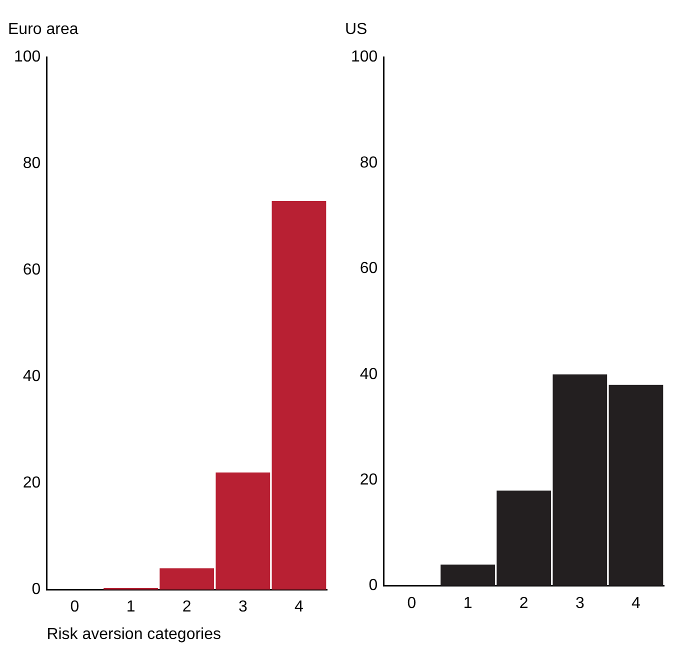  What do you see at coordinates (133, 634) in the screenshot?
I see `x-axis-title: Risk aversion categories` at bounding box center [133, 634].